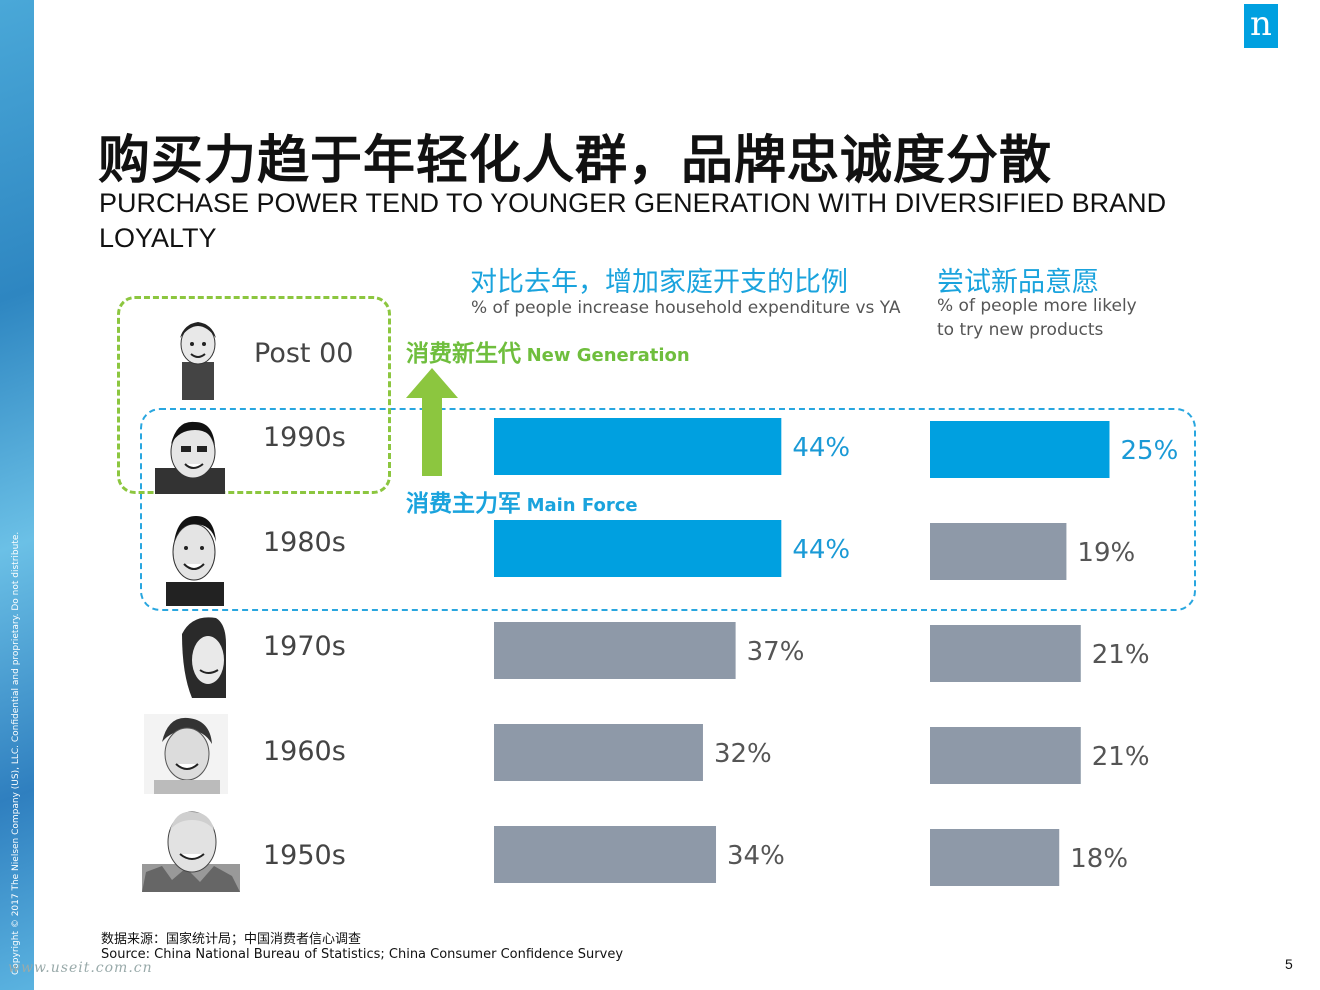 The height and width of the screenshot is (990, 1320). Describe the element at coordinates (821, 448) in the screenshot. I see `chart1-value-label-1990s: 44%` at that location.